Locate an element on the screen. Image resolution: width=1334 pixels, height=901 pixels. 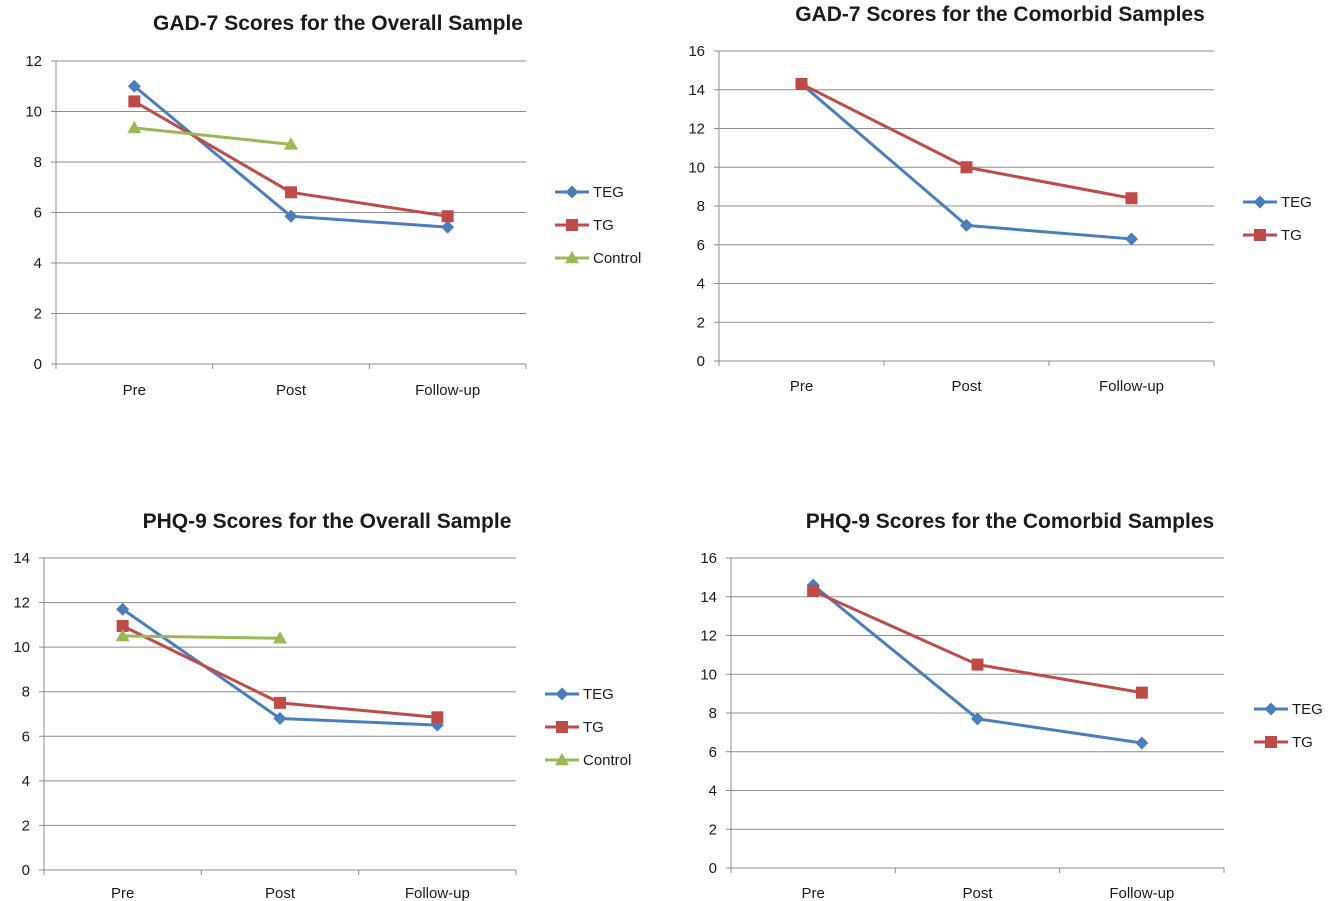
chart-title: PHQ-9 Scores for the Overall Sample is located at coordinates (327, 521).